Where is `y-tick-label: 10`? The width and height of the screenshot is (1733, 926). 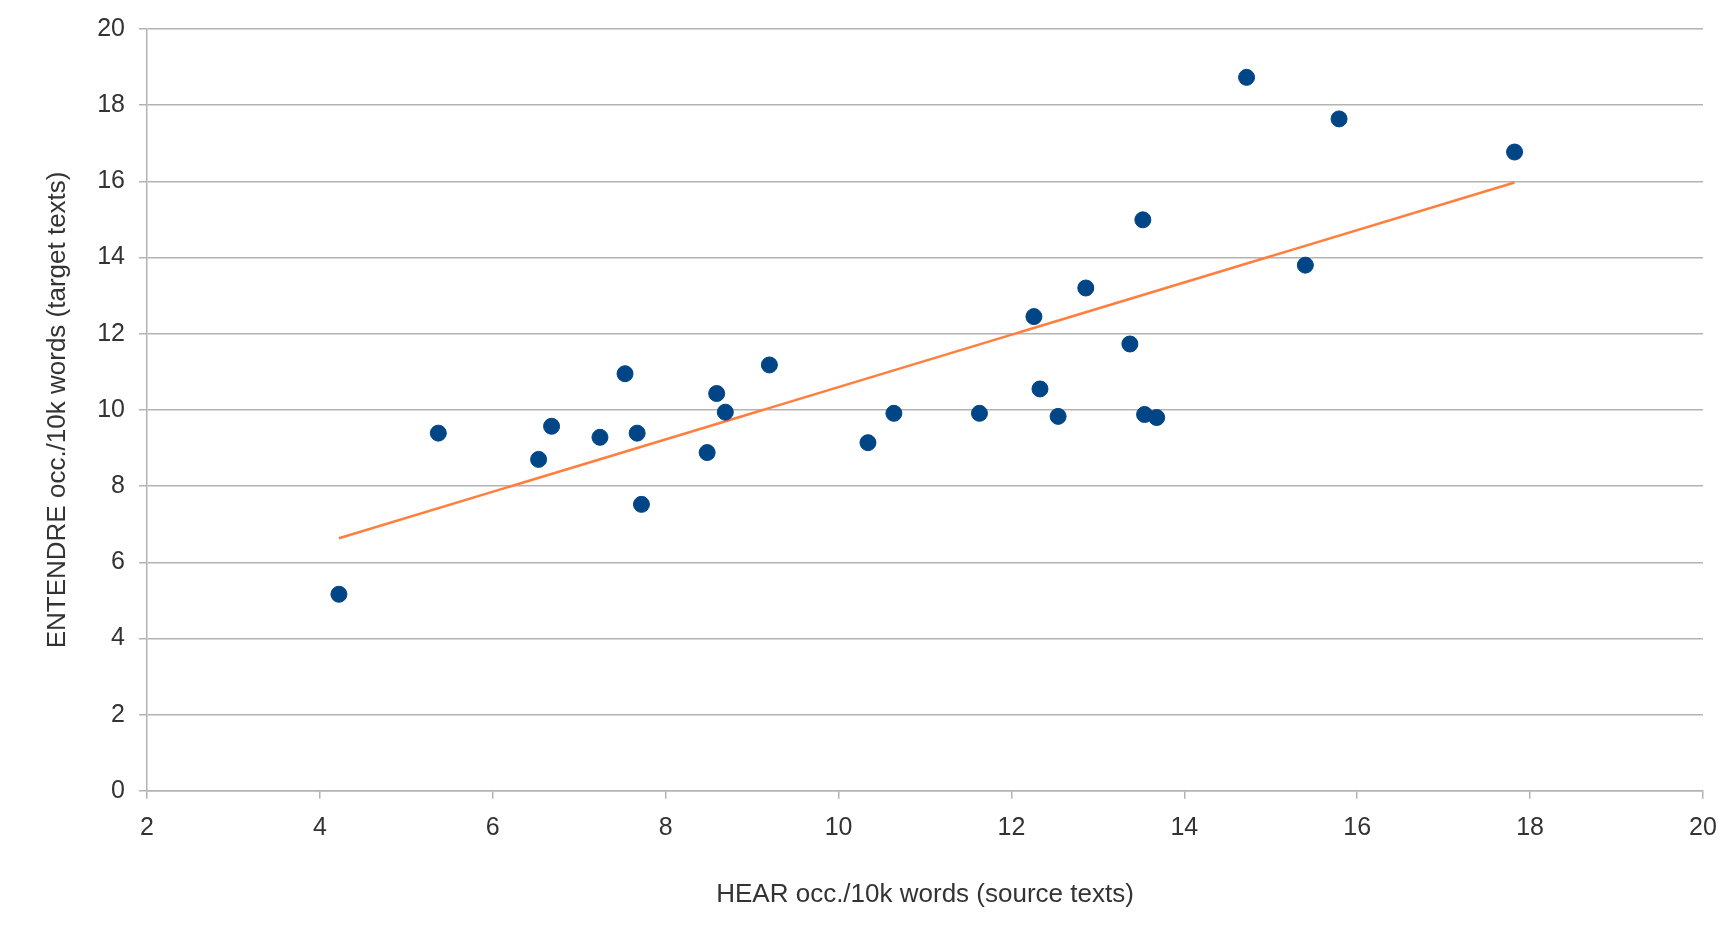
y-tick-label: 10 is located at coordinates (111, 407).